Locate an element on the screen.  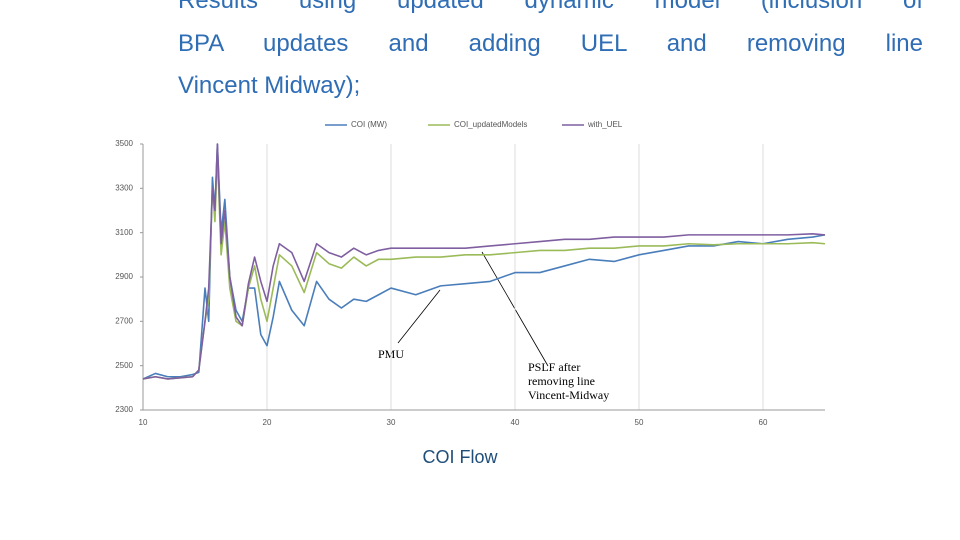
y-tick-label: 3100 is located at coordinates (124, 232).